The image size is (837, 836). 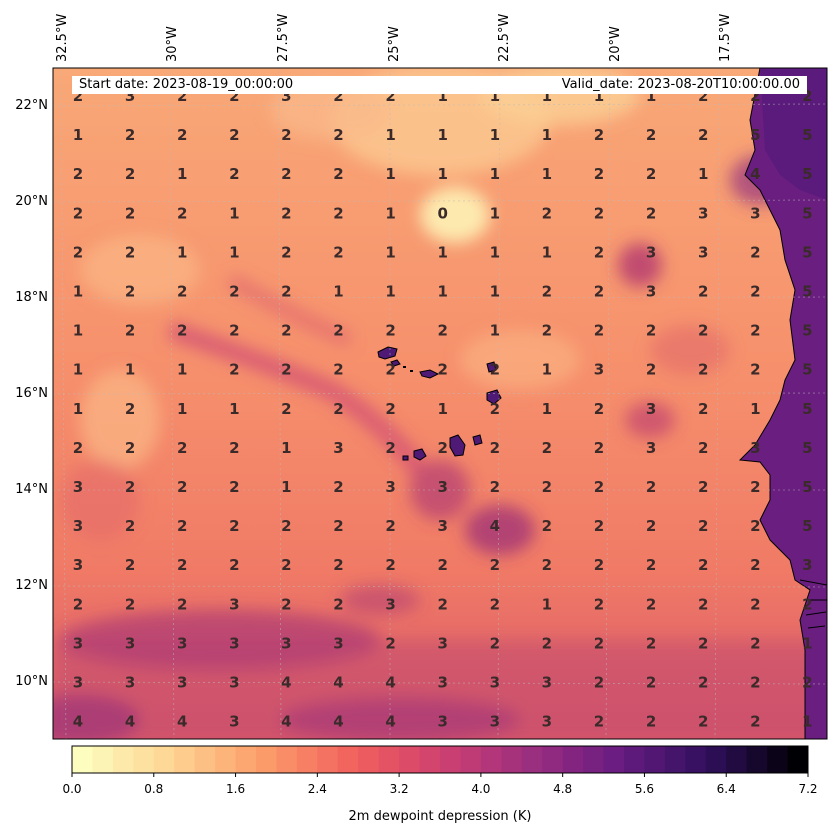 I want to click on island-maio, so click(x=477, y=440).